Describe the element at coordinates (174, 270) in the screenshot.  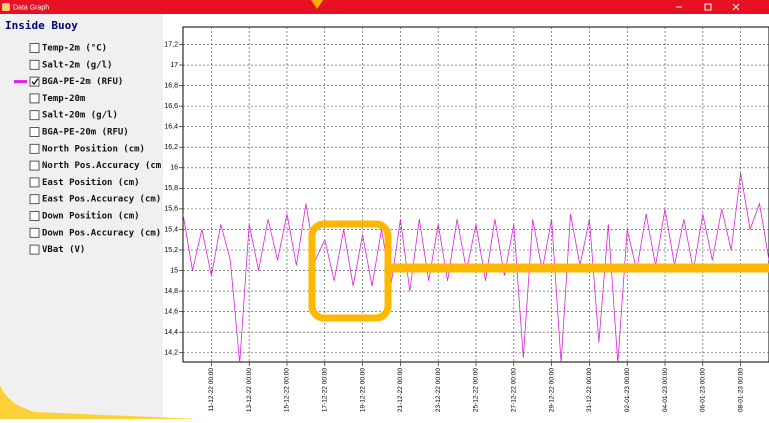
I see `y-tick-label: 15` at that location.